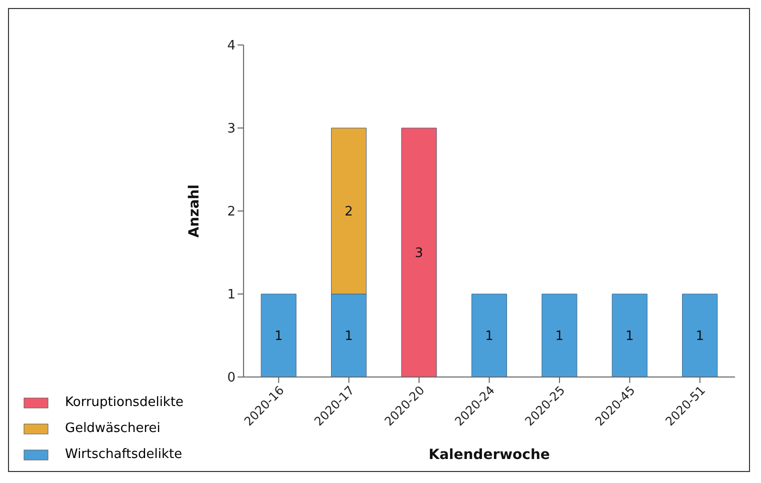 Image resolution: width=761 pixels, height=483 pixels. What do you see at coordinates (112, 428) in the screenshot?
I see `legend-label: Geldwäscherei` at bounding box center [112, 428].